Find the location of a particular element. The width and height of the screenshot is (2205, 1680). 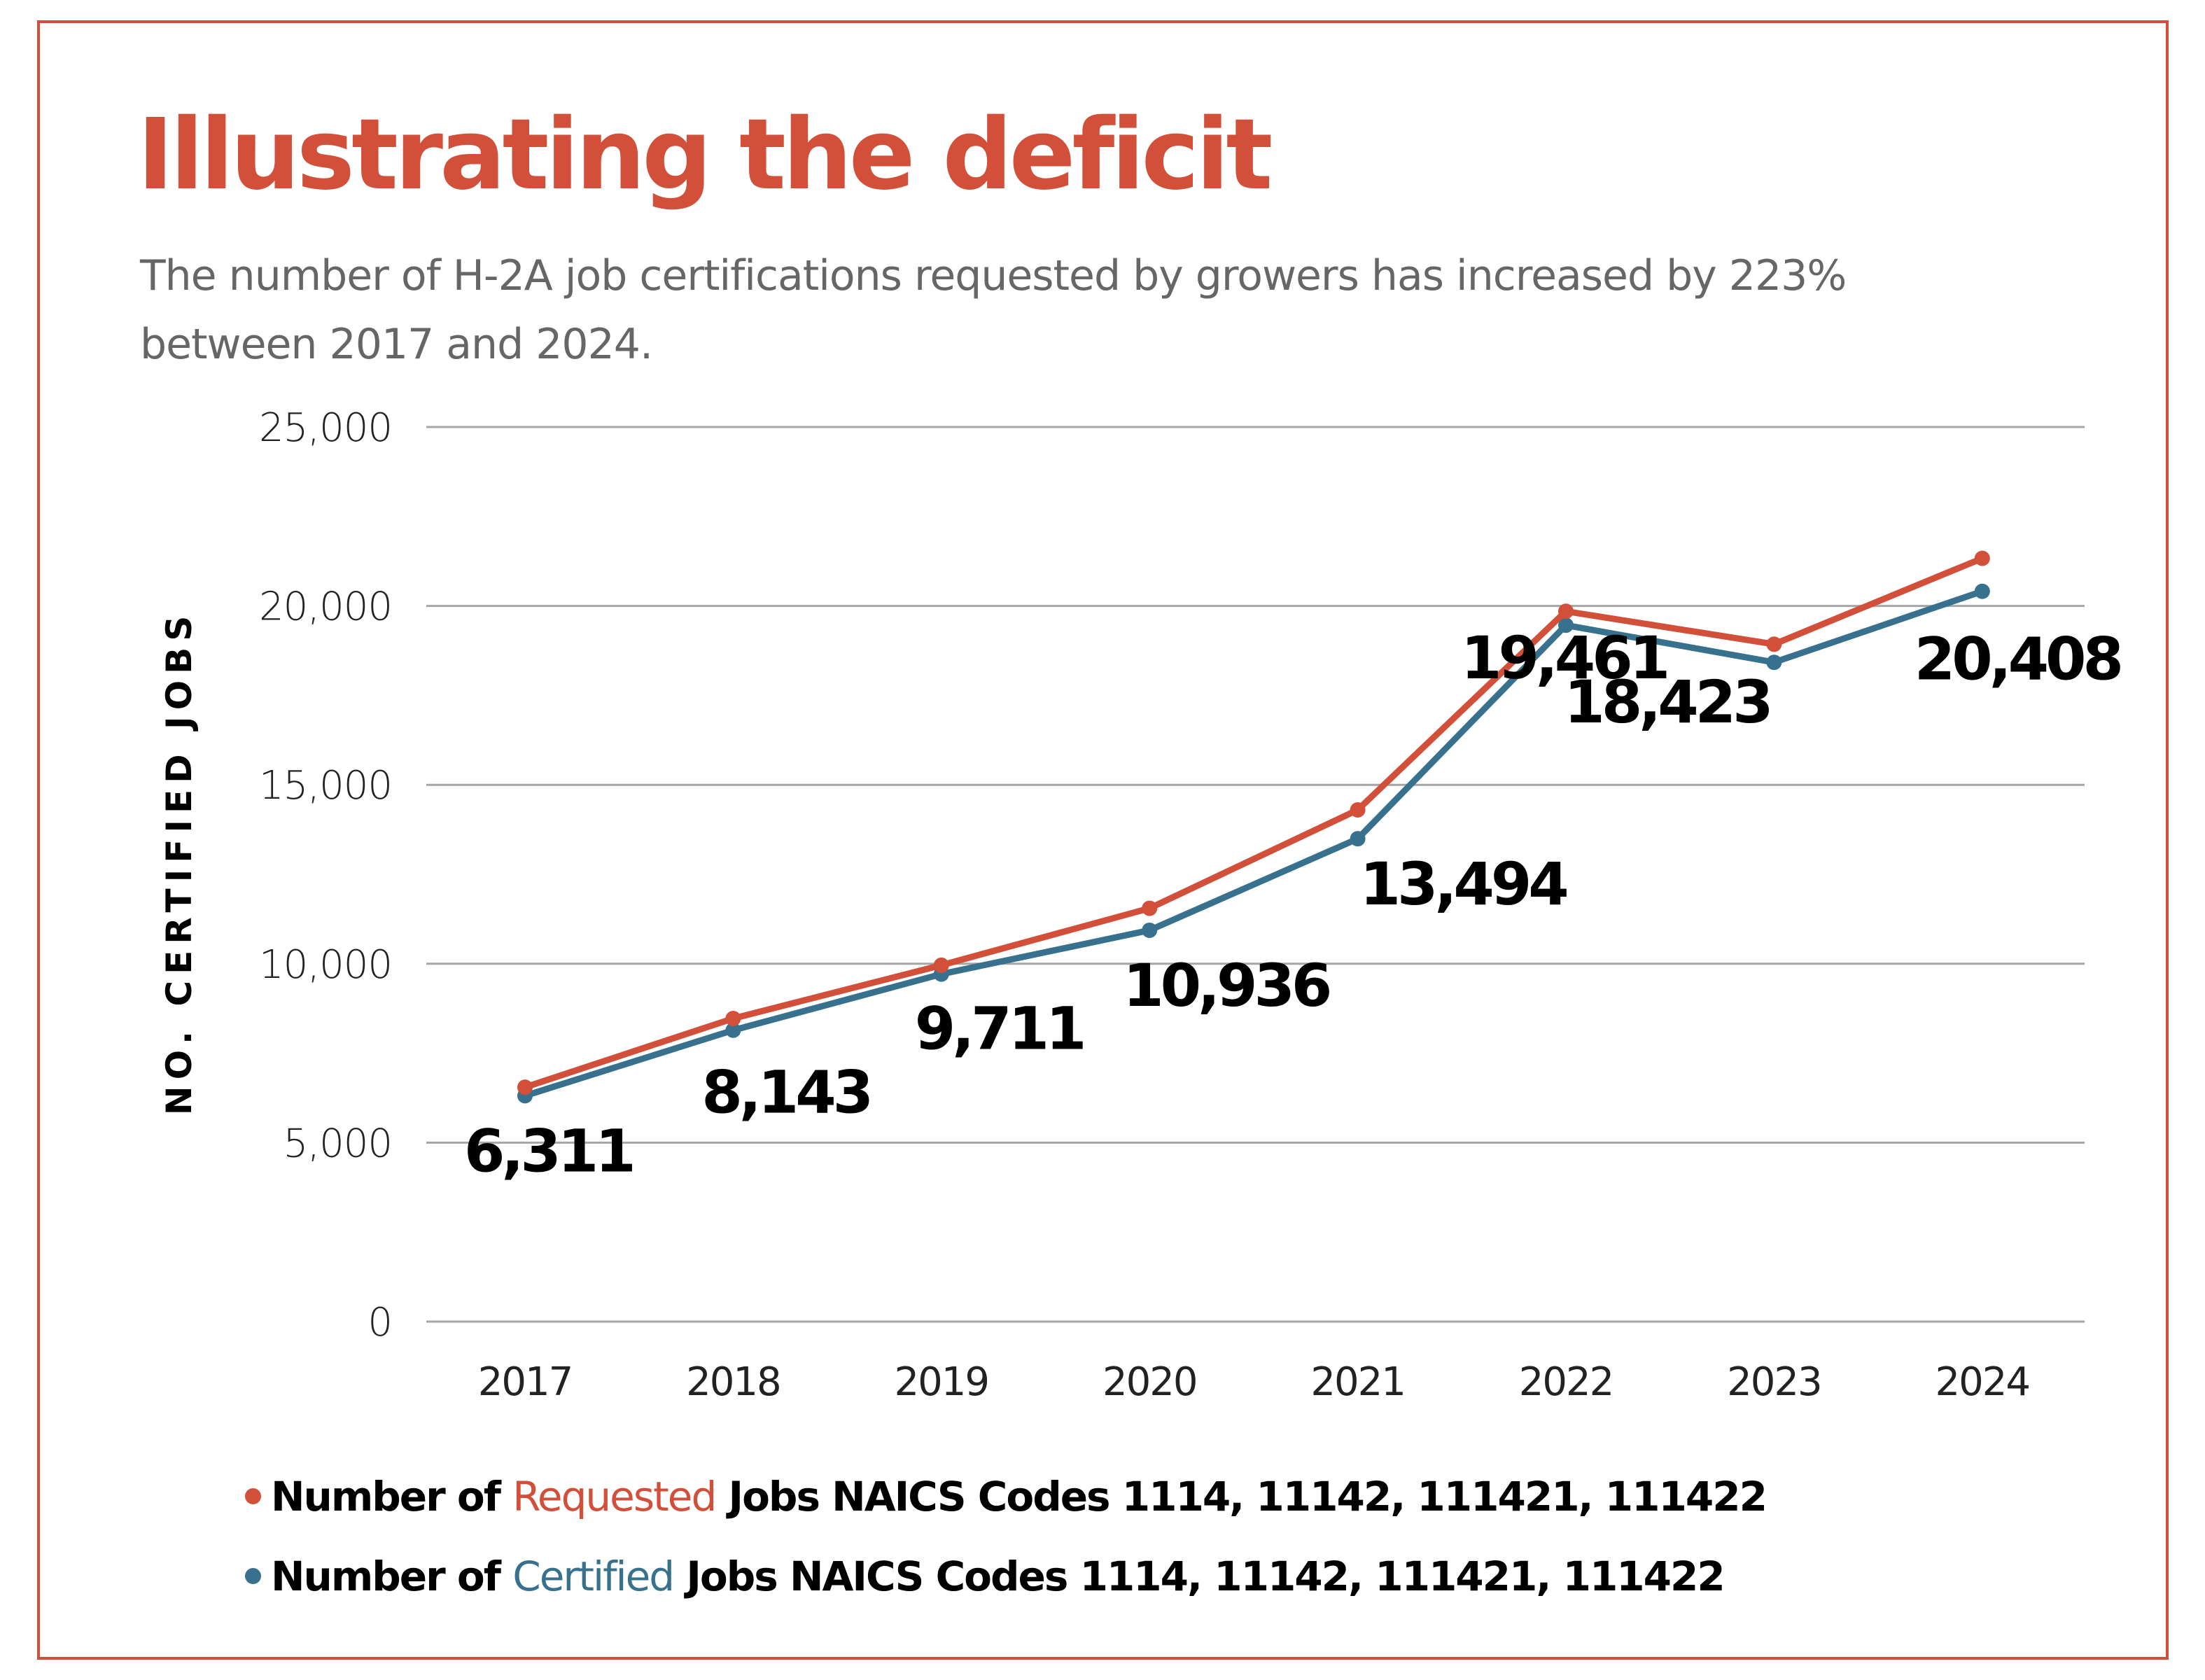

x-tick-label: 2021 is located at coordinates (1357, 1382).